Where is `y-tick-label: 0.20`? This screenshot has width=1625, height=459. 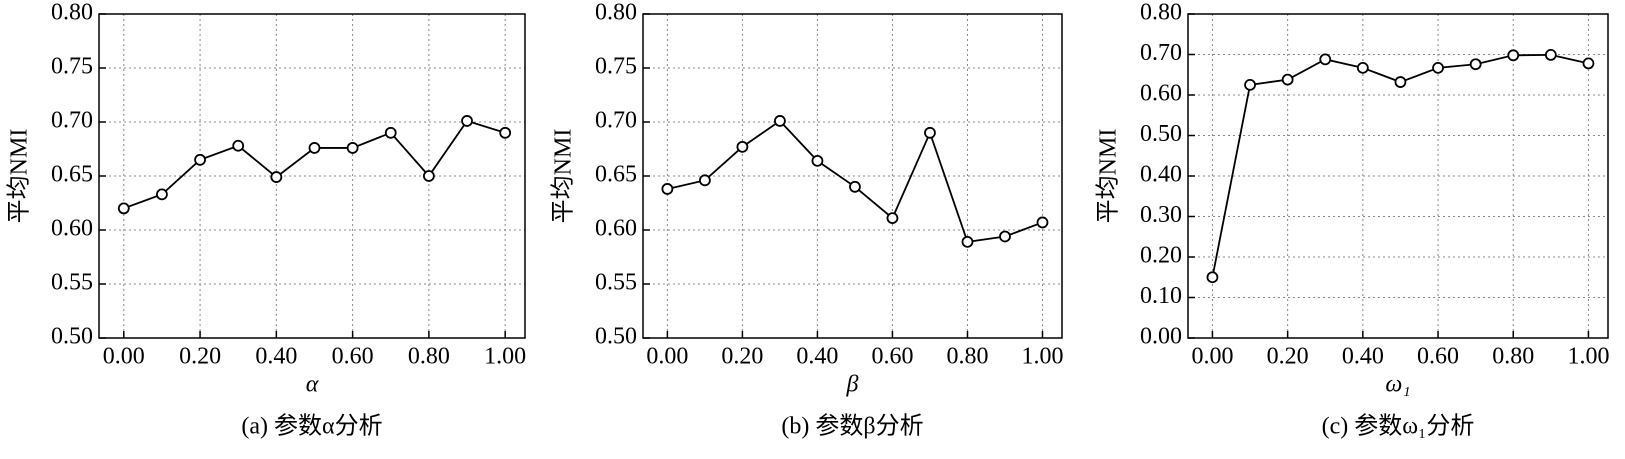
y-tick-label: 0.20 is located at coordinates (1161, 256).